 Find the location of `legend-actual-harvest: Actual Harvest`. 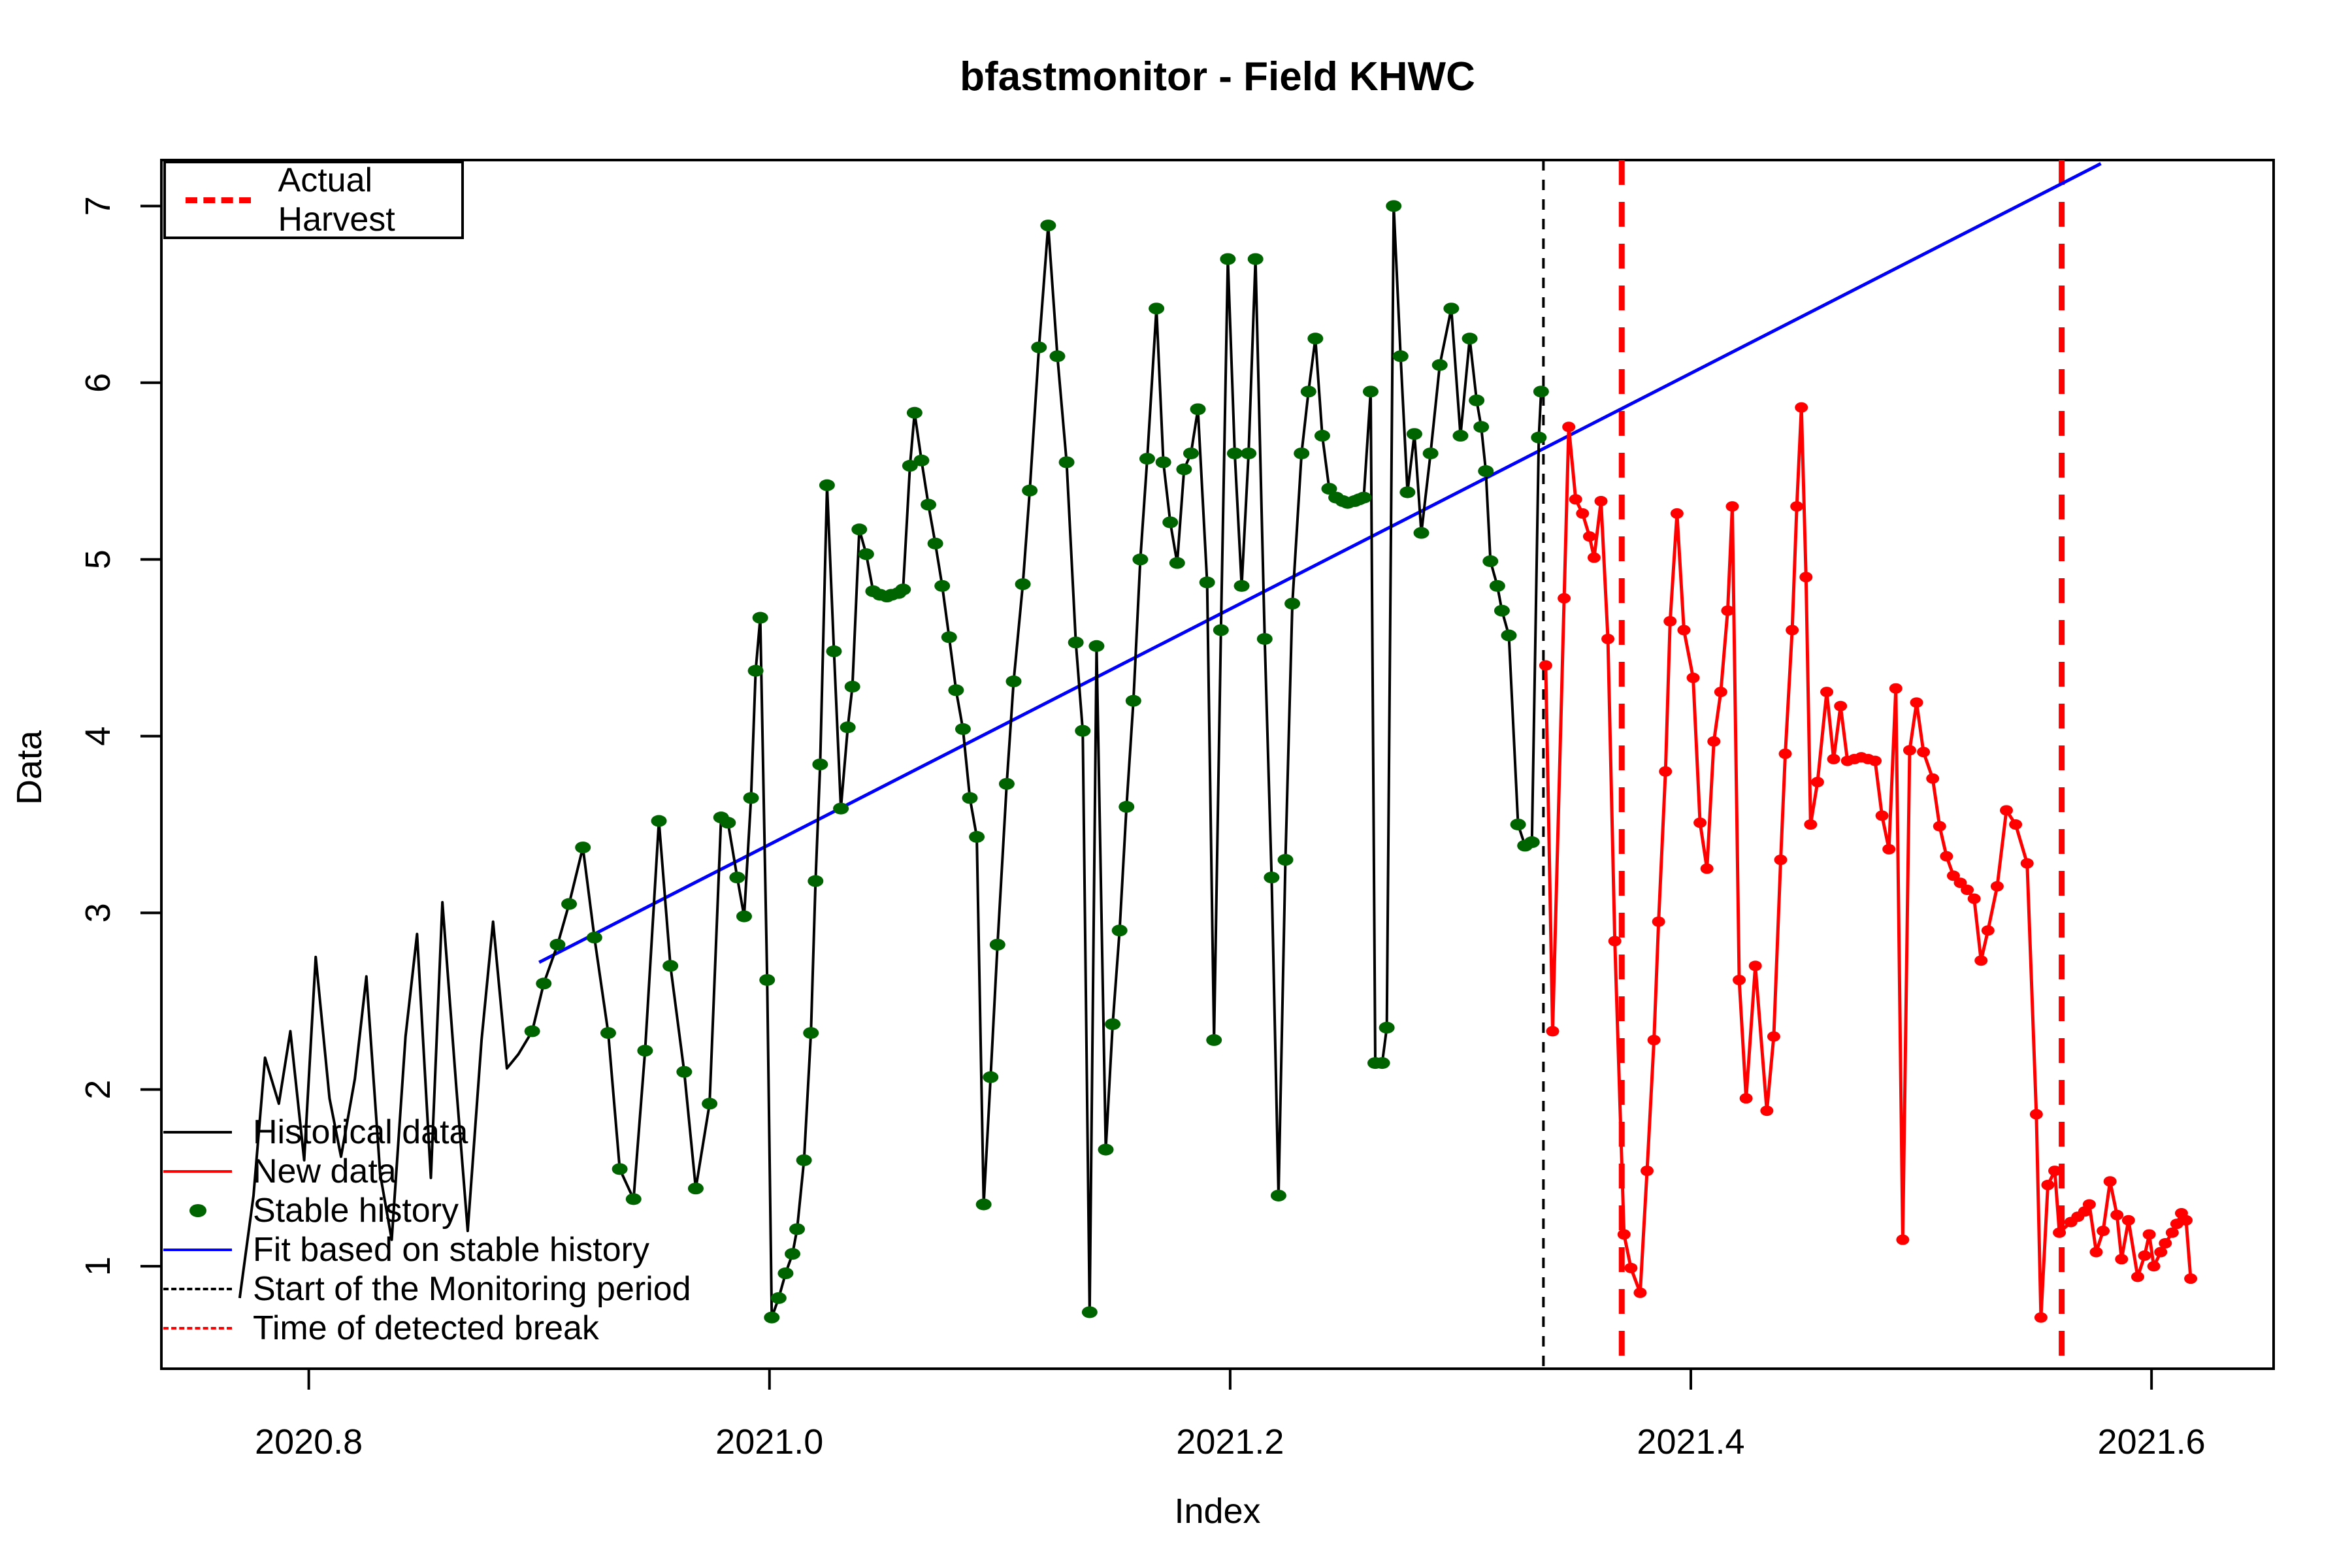

legend-actual-harvest: Actual Harvest is located at coordinates (313, 200).